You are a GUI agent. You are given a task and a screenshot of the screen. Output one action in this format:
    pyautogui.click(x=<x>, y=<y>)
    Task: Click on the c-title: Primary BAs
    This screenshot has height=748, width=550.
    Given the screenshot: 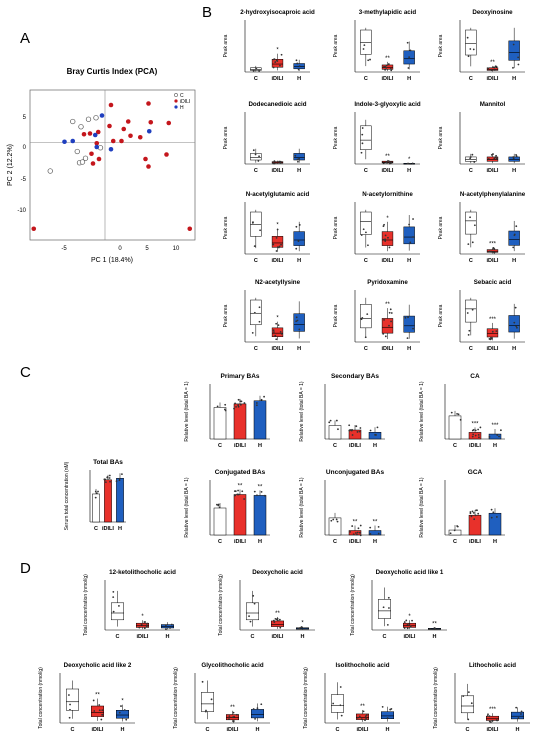 What is the action you would take?
    pyautogui.click(x=239, y=376)
    